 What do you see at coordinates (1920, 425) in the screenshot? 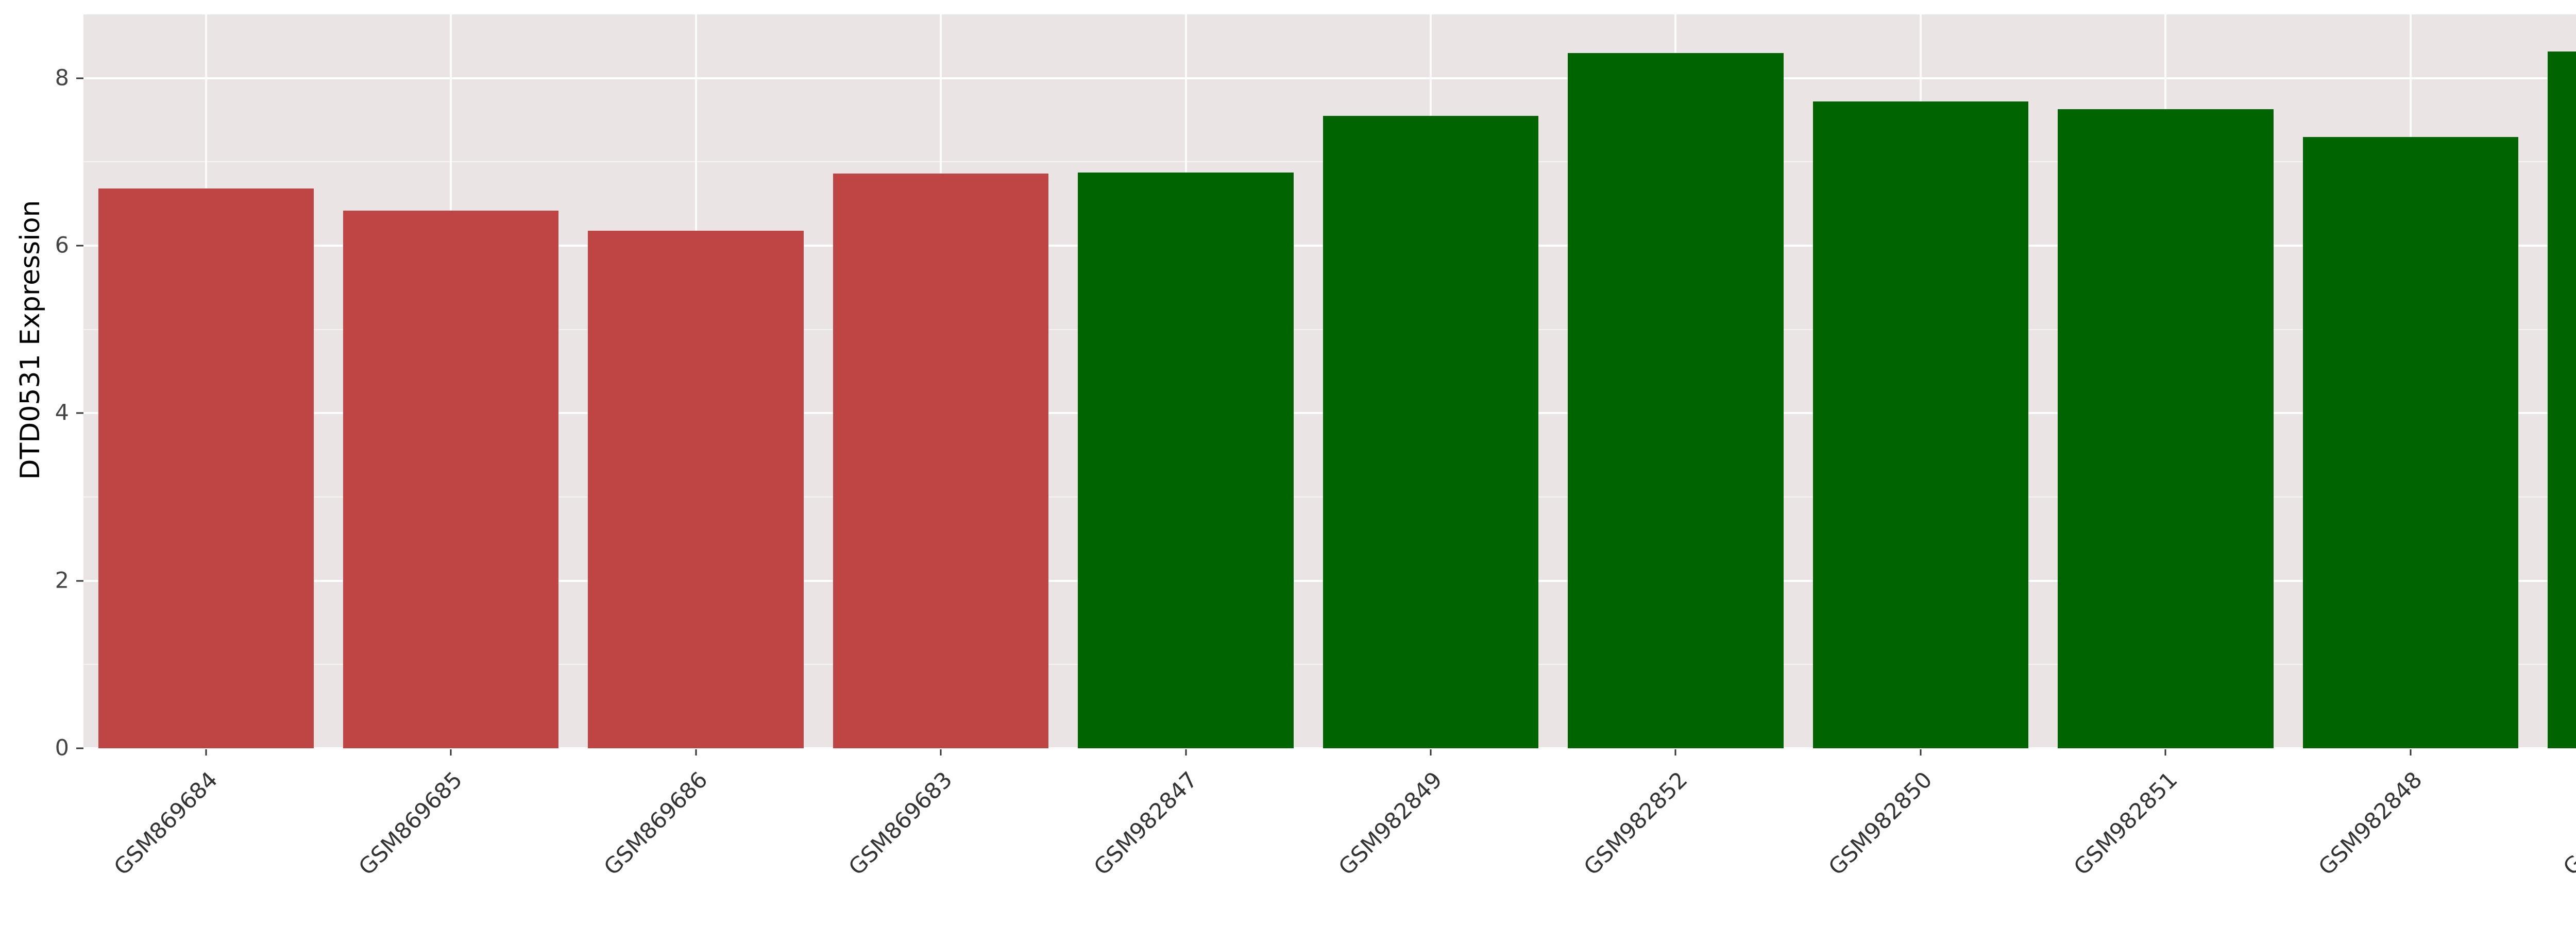
I see `bar-GSM982850` at bounding box center [1920, 425].